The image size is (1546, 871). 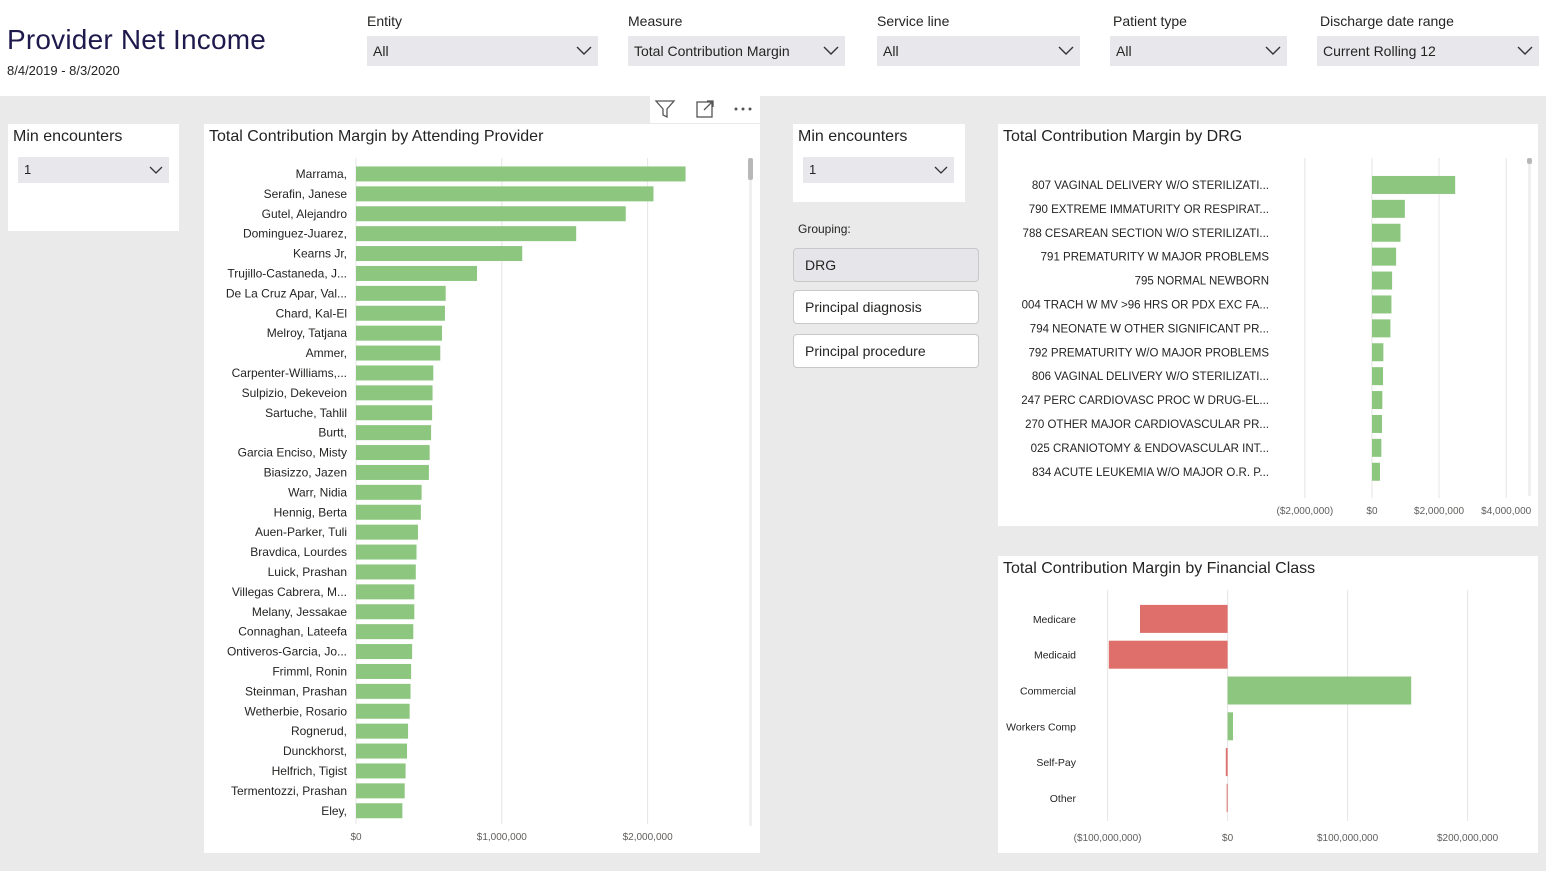 I want to click on category-label: Other, so click(x=1063, y=799).